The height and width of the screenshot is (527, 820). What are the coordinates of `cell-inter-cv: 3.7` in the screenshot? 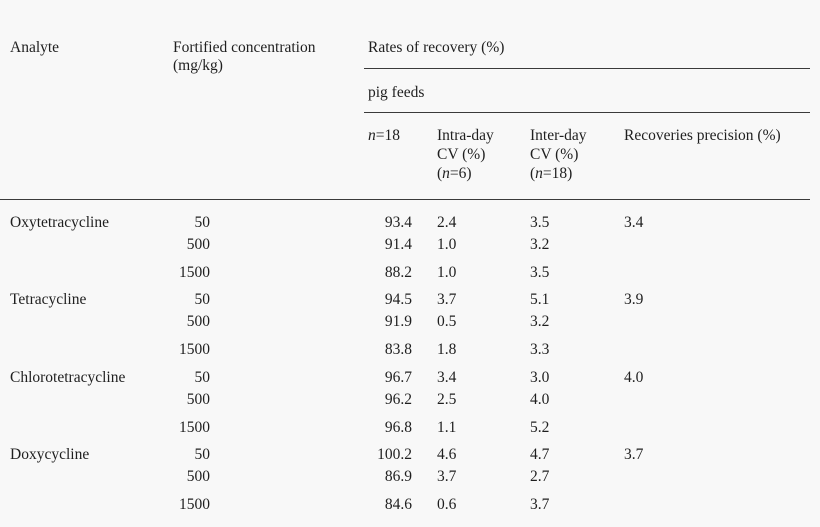 It's located at (540, 504).